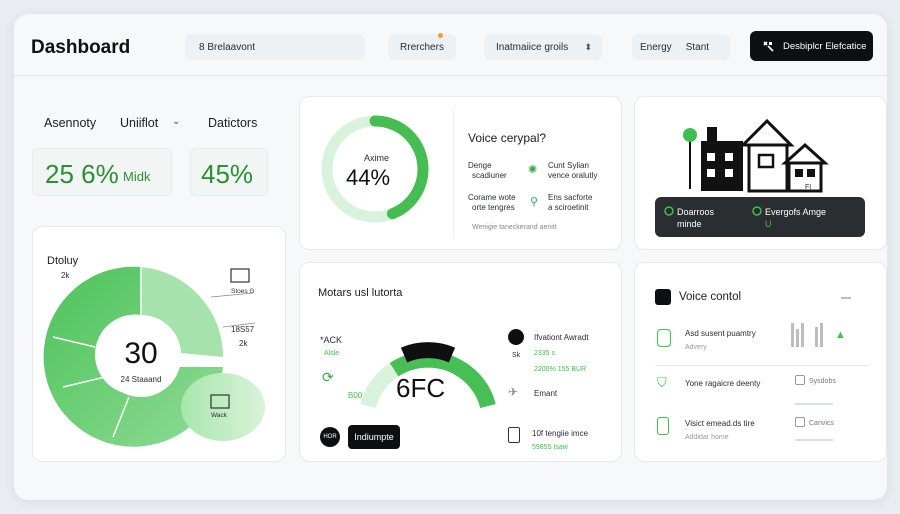  What do you see at coordinates (819, 335) in the screenshot?
I see `level-bars-icon` at bounding box center [819, 335].